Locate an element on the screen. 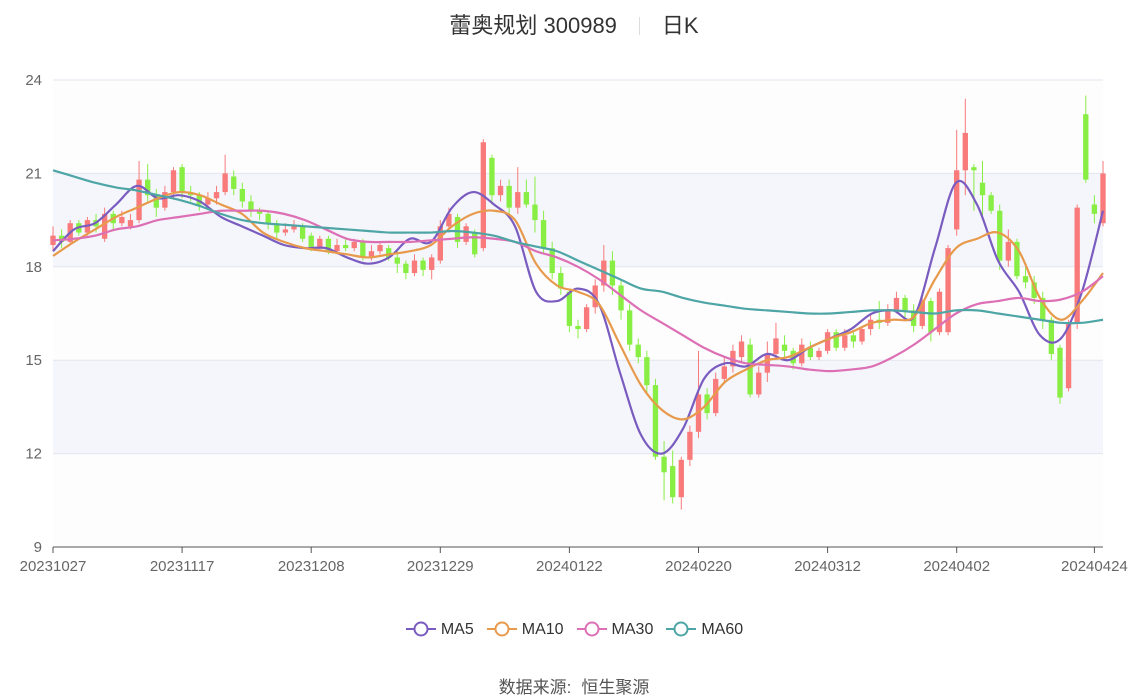 The height and width of the screenshot is (699, 1148). y-tick-label: 9 is located at coordinates (38, 547).